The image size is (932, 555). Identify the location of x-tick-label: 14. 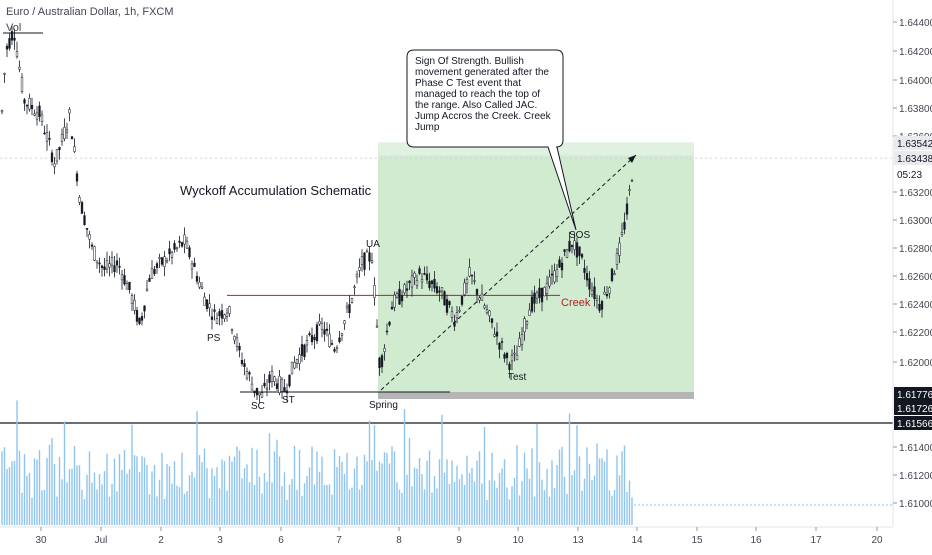
(637, 540).